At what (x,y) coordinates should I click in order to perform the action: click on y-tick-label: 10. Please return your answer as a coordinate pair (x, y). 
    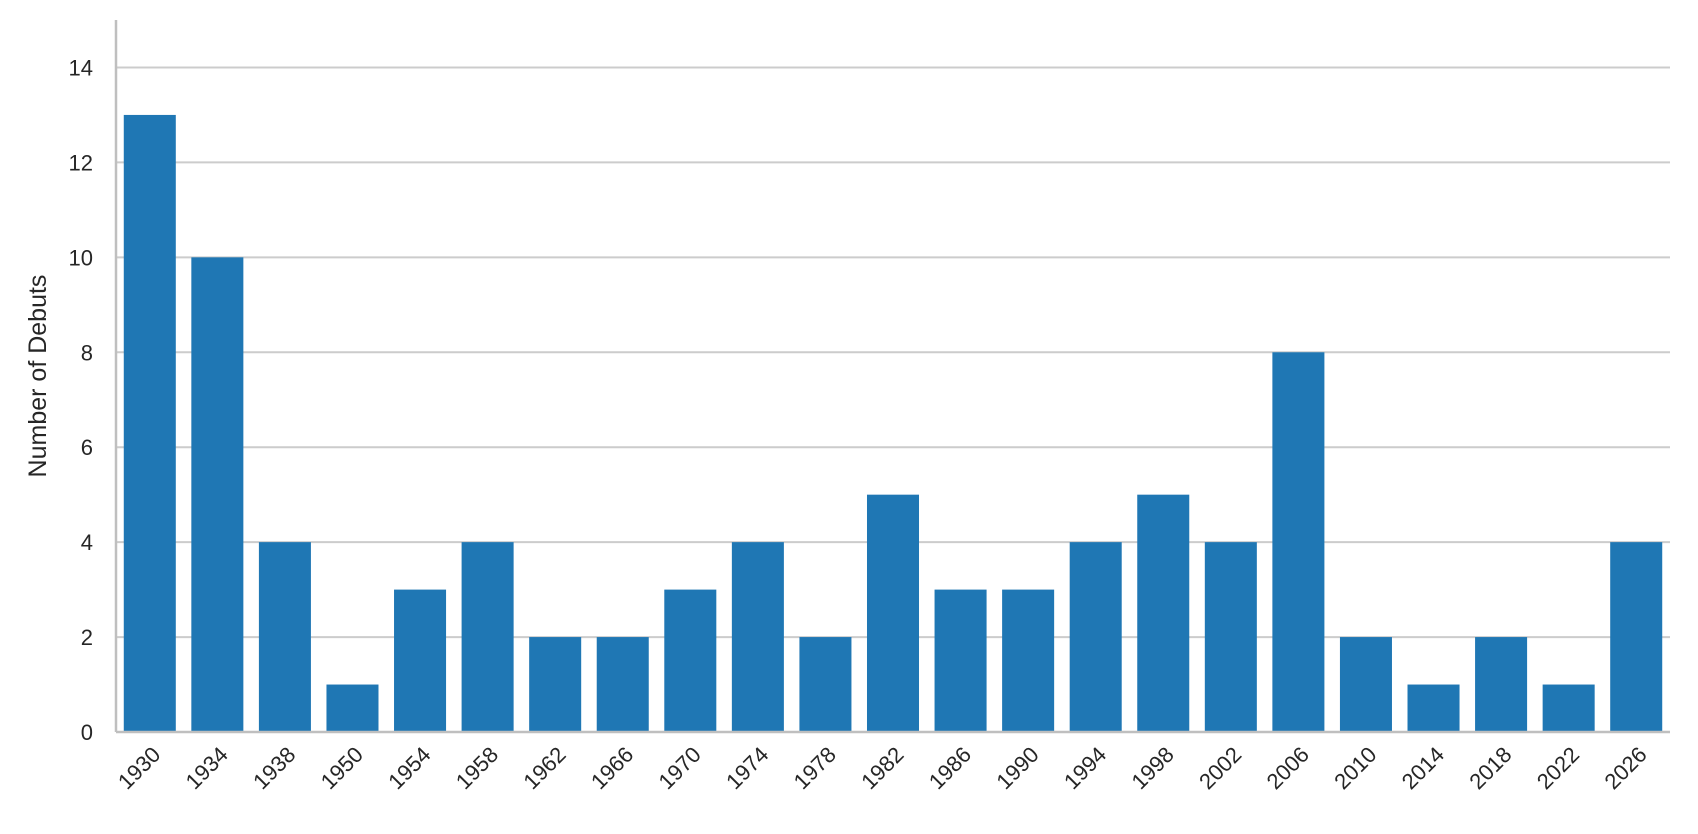
    Looking at the image, I should click on (81, 257).